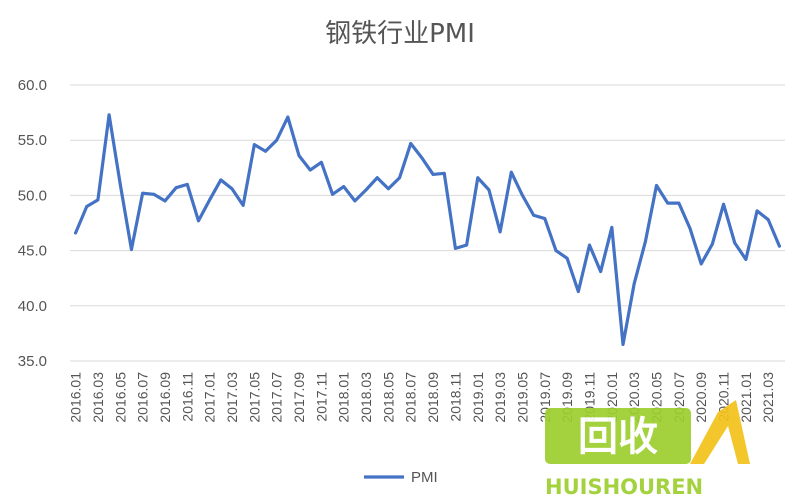 The image size is (800, 500). Describe the element at coordinates (424, 477) in the screenshot. I see `legend-label-pmi: PMI` at that location.